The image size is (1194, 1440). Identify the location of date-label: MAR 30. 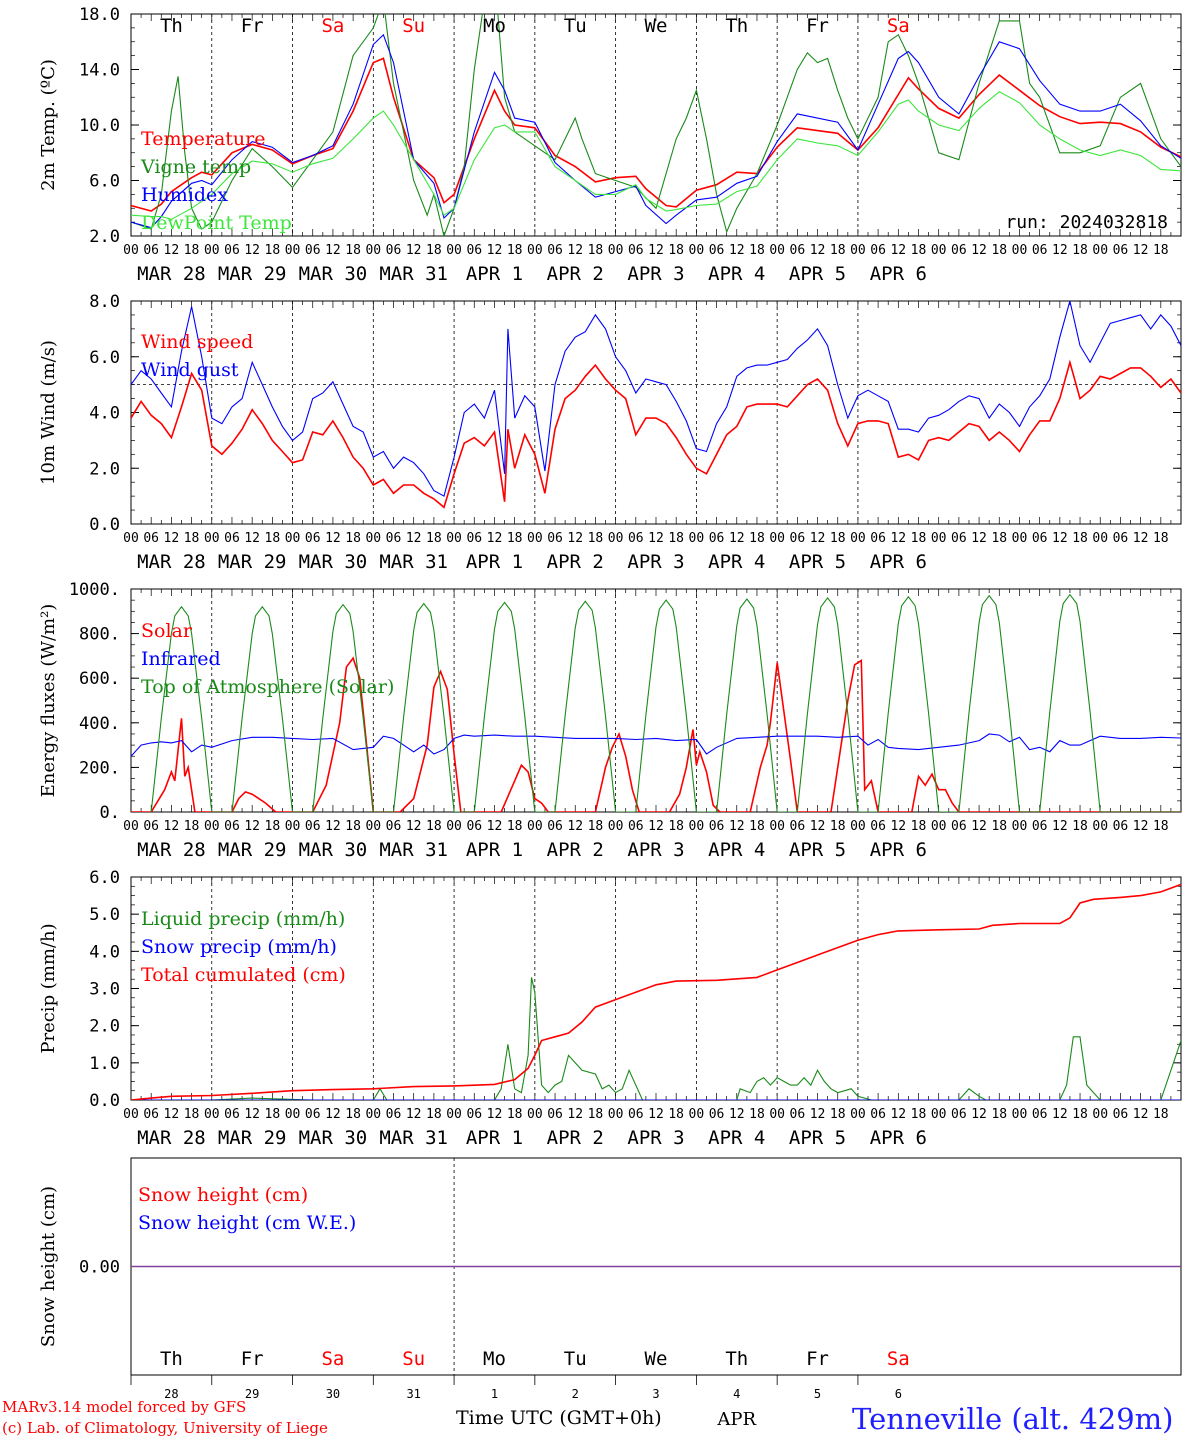
(333, 274).